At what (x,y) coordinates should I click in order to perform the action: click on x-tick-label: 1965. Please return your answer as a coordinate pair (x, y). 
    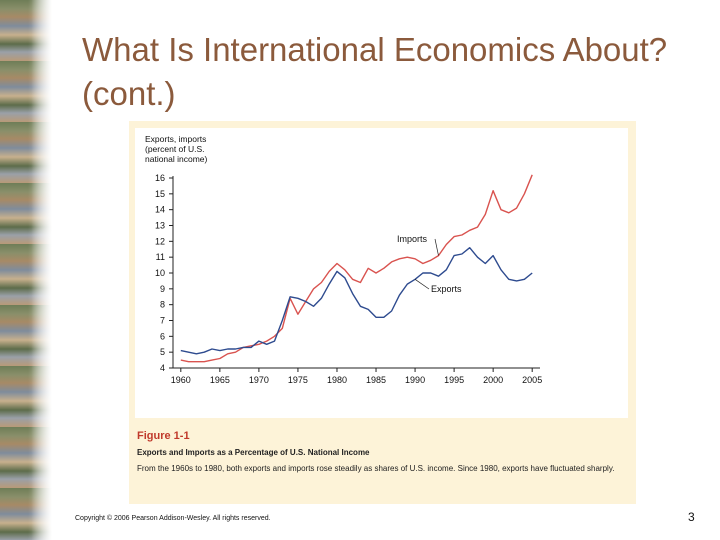
    Looking at the image, I should click on (220, 380).